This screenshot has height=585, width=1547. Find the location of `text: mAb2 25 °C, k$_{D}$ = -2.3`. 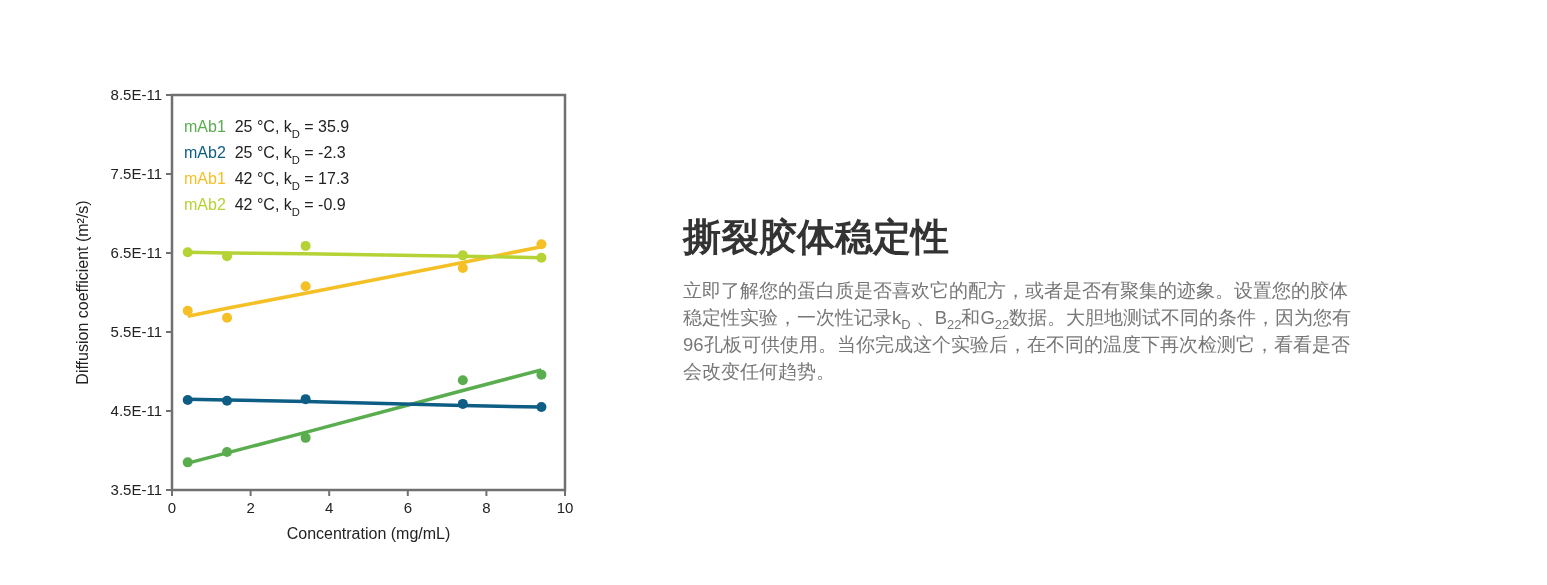

text: mAb2 25 °C, k$_{D}$ = -2.3 is located at coordinates (265, 155).